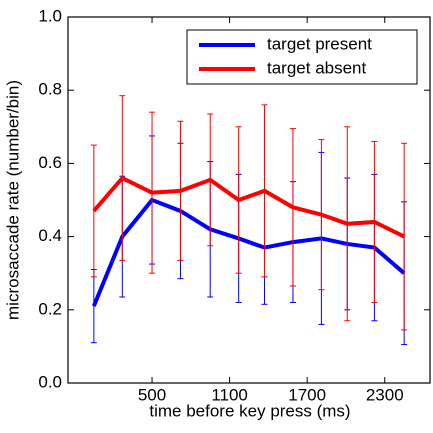 This screenshot has height=433, width=433. What do you see at coordinates (385, 394) in the screenshot?
I see `x-tick-label: 2300` at bounding box center [385, 394].